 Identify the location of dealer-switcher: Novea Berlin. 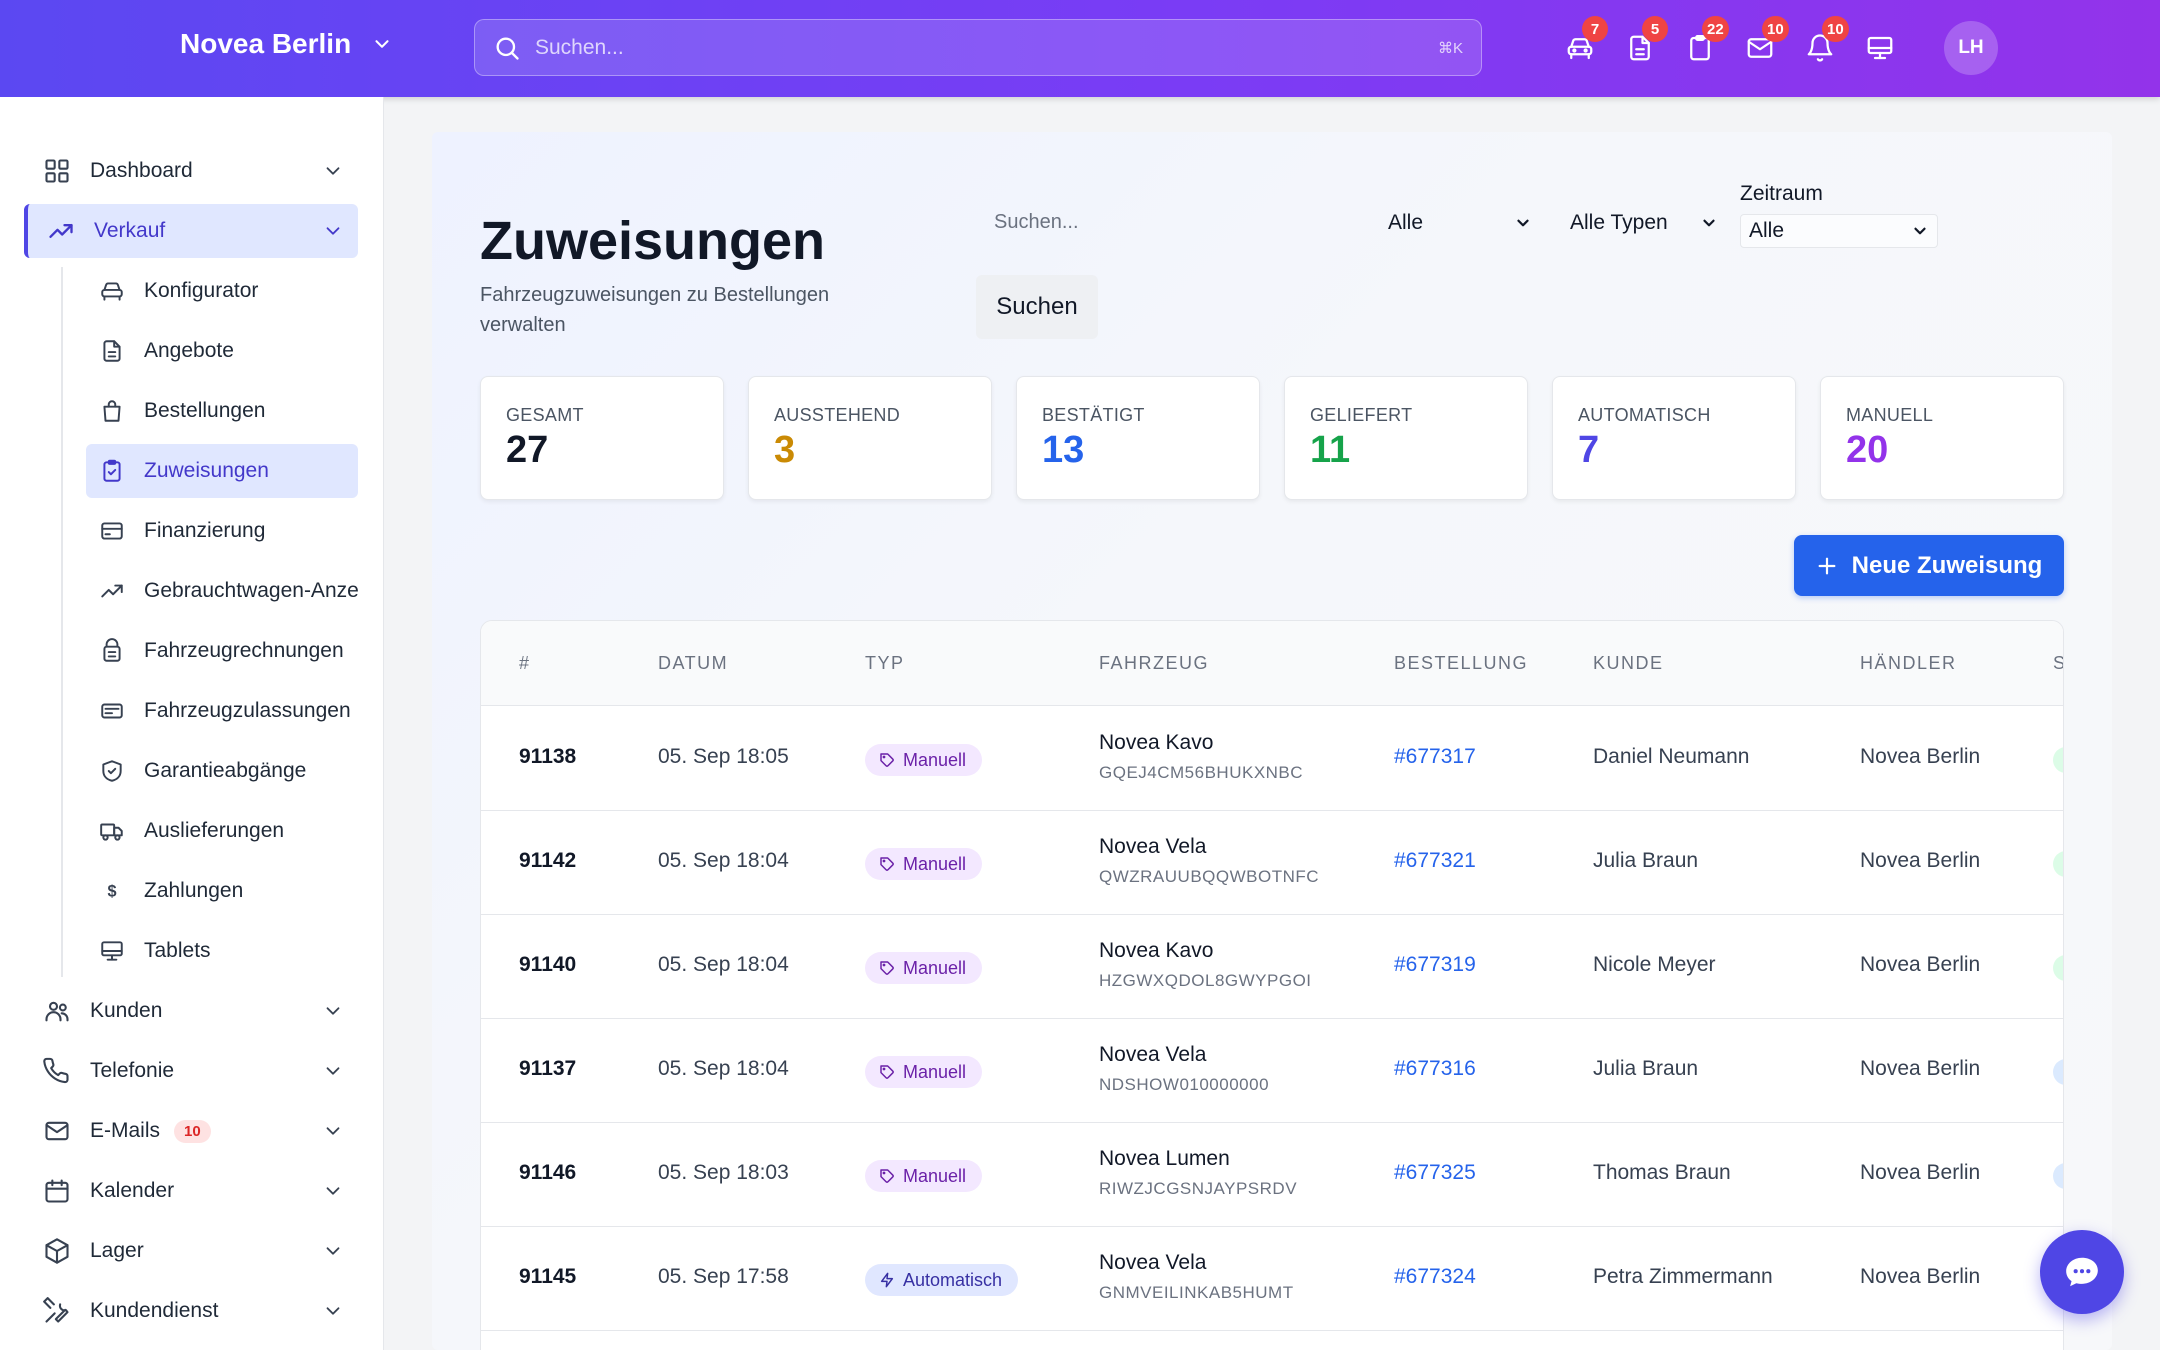
(286, 44).